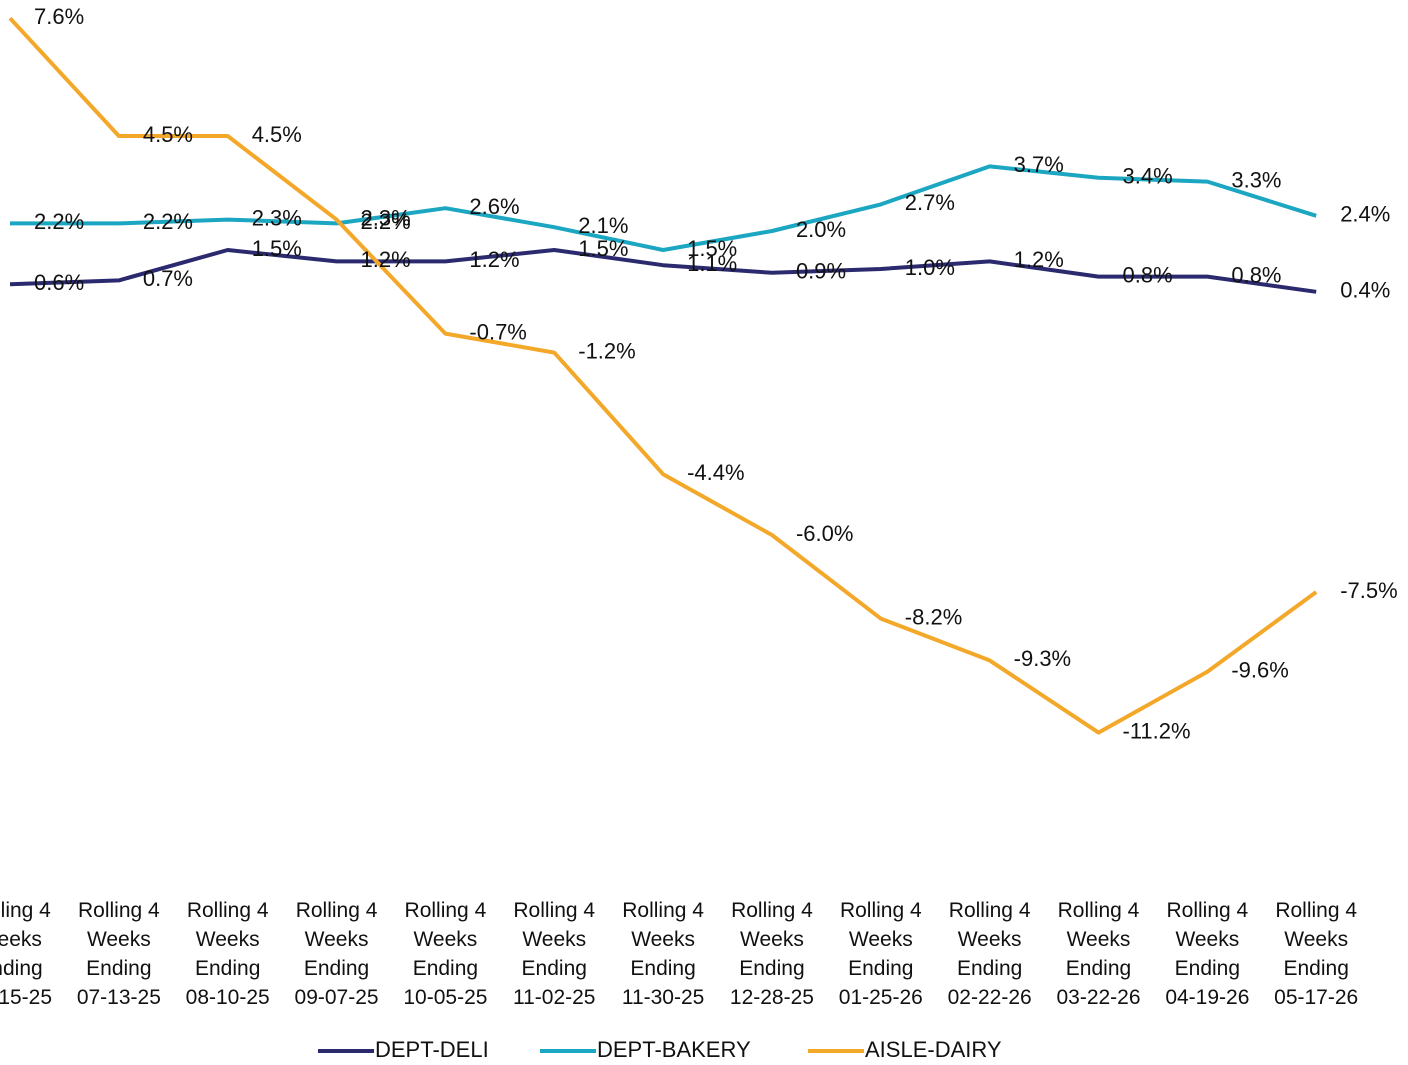 Image resolution: width=1408 pixels, height=1065 pixels. What do you see at coordinates (933, 1049) in the screenshot?
I see `legend-label: AISLE-DAIRY` at bounding box center [933, 1049].